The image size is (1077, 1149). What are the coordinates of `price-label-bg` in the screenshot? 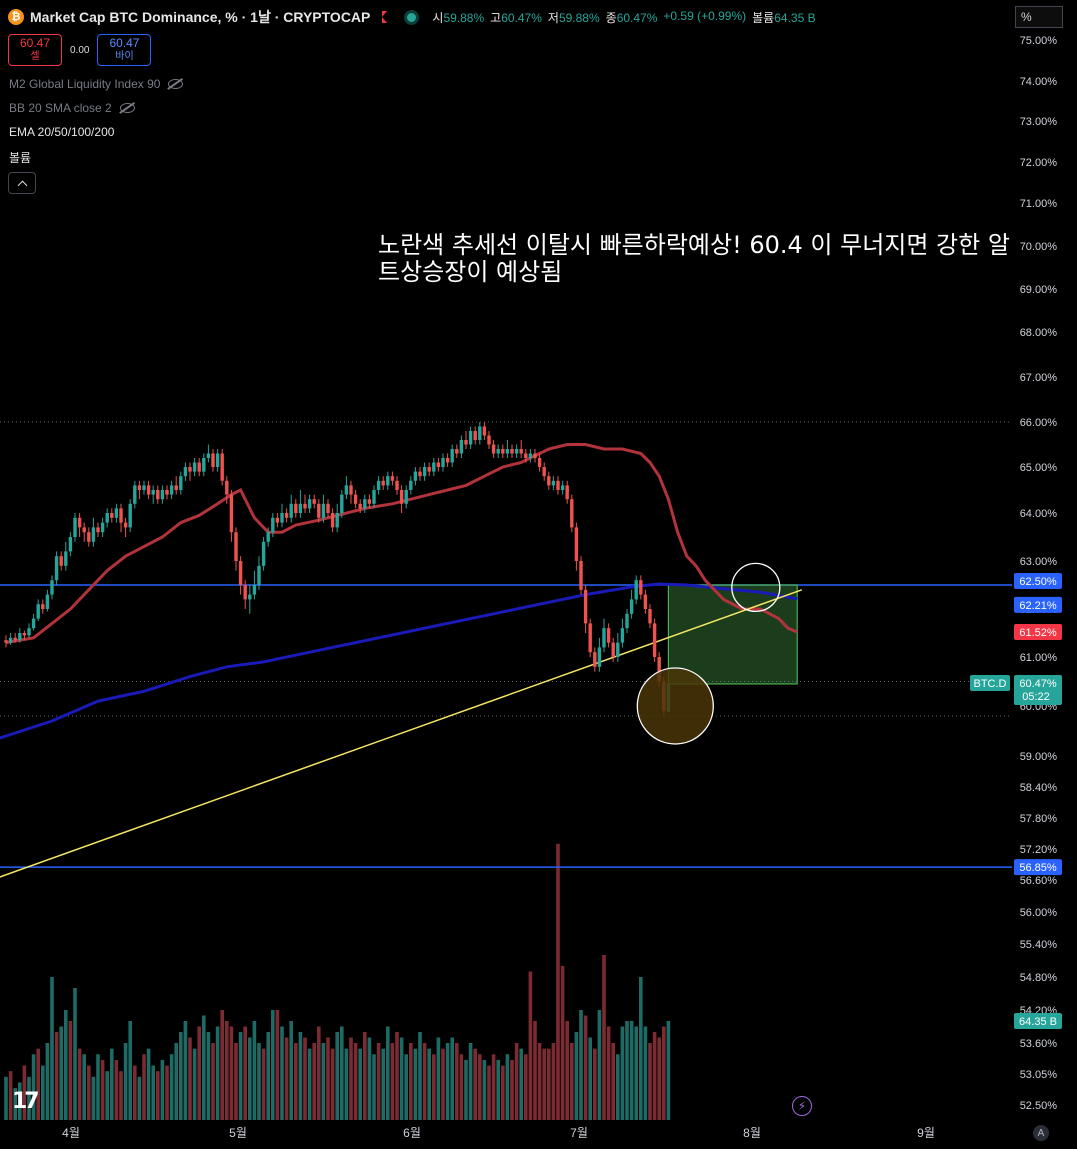 It's located at (1038, 867).